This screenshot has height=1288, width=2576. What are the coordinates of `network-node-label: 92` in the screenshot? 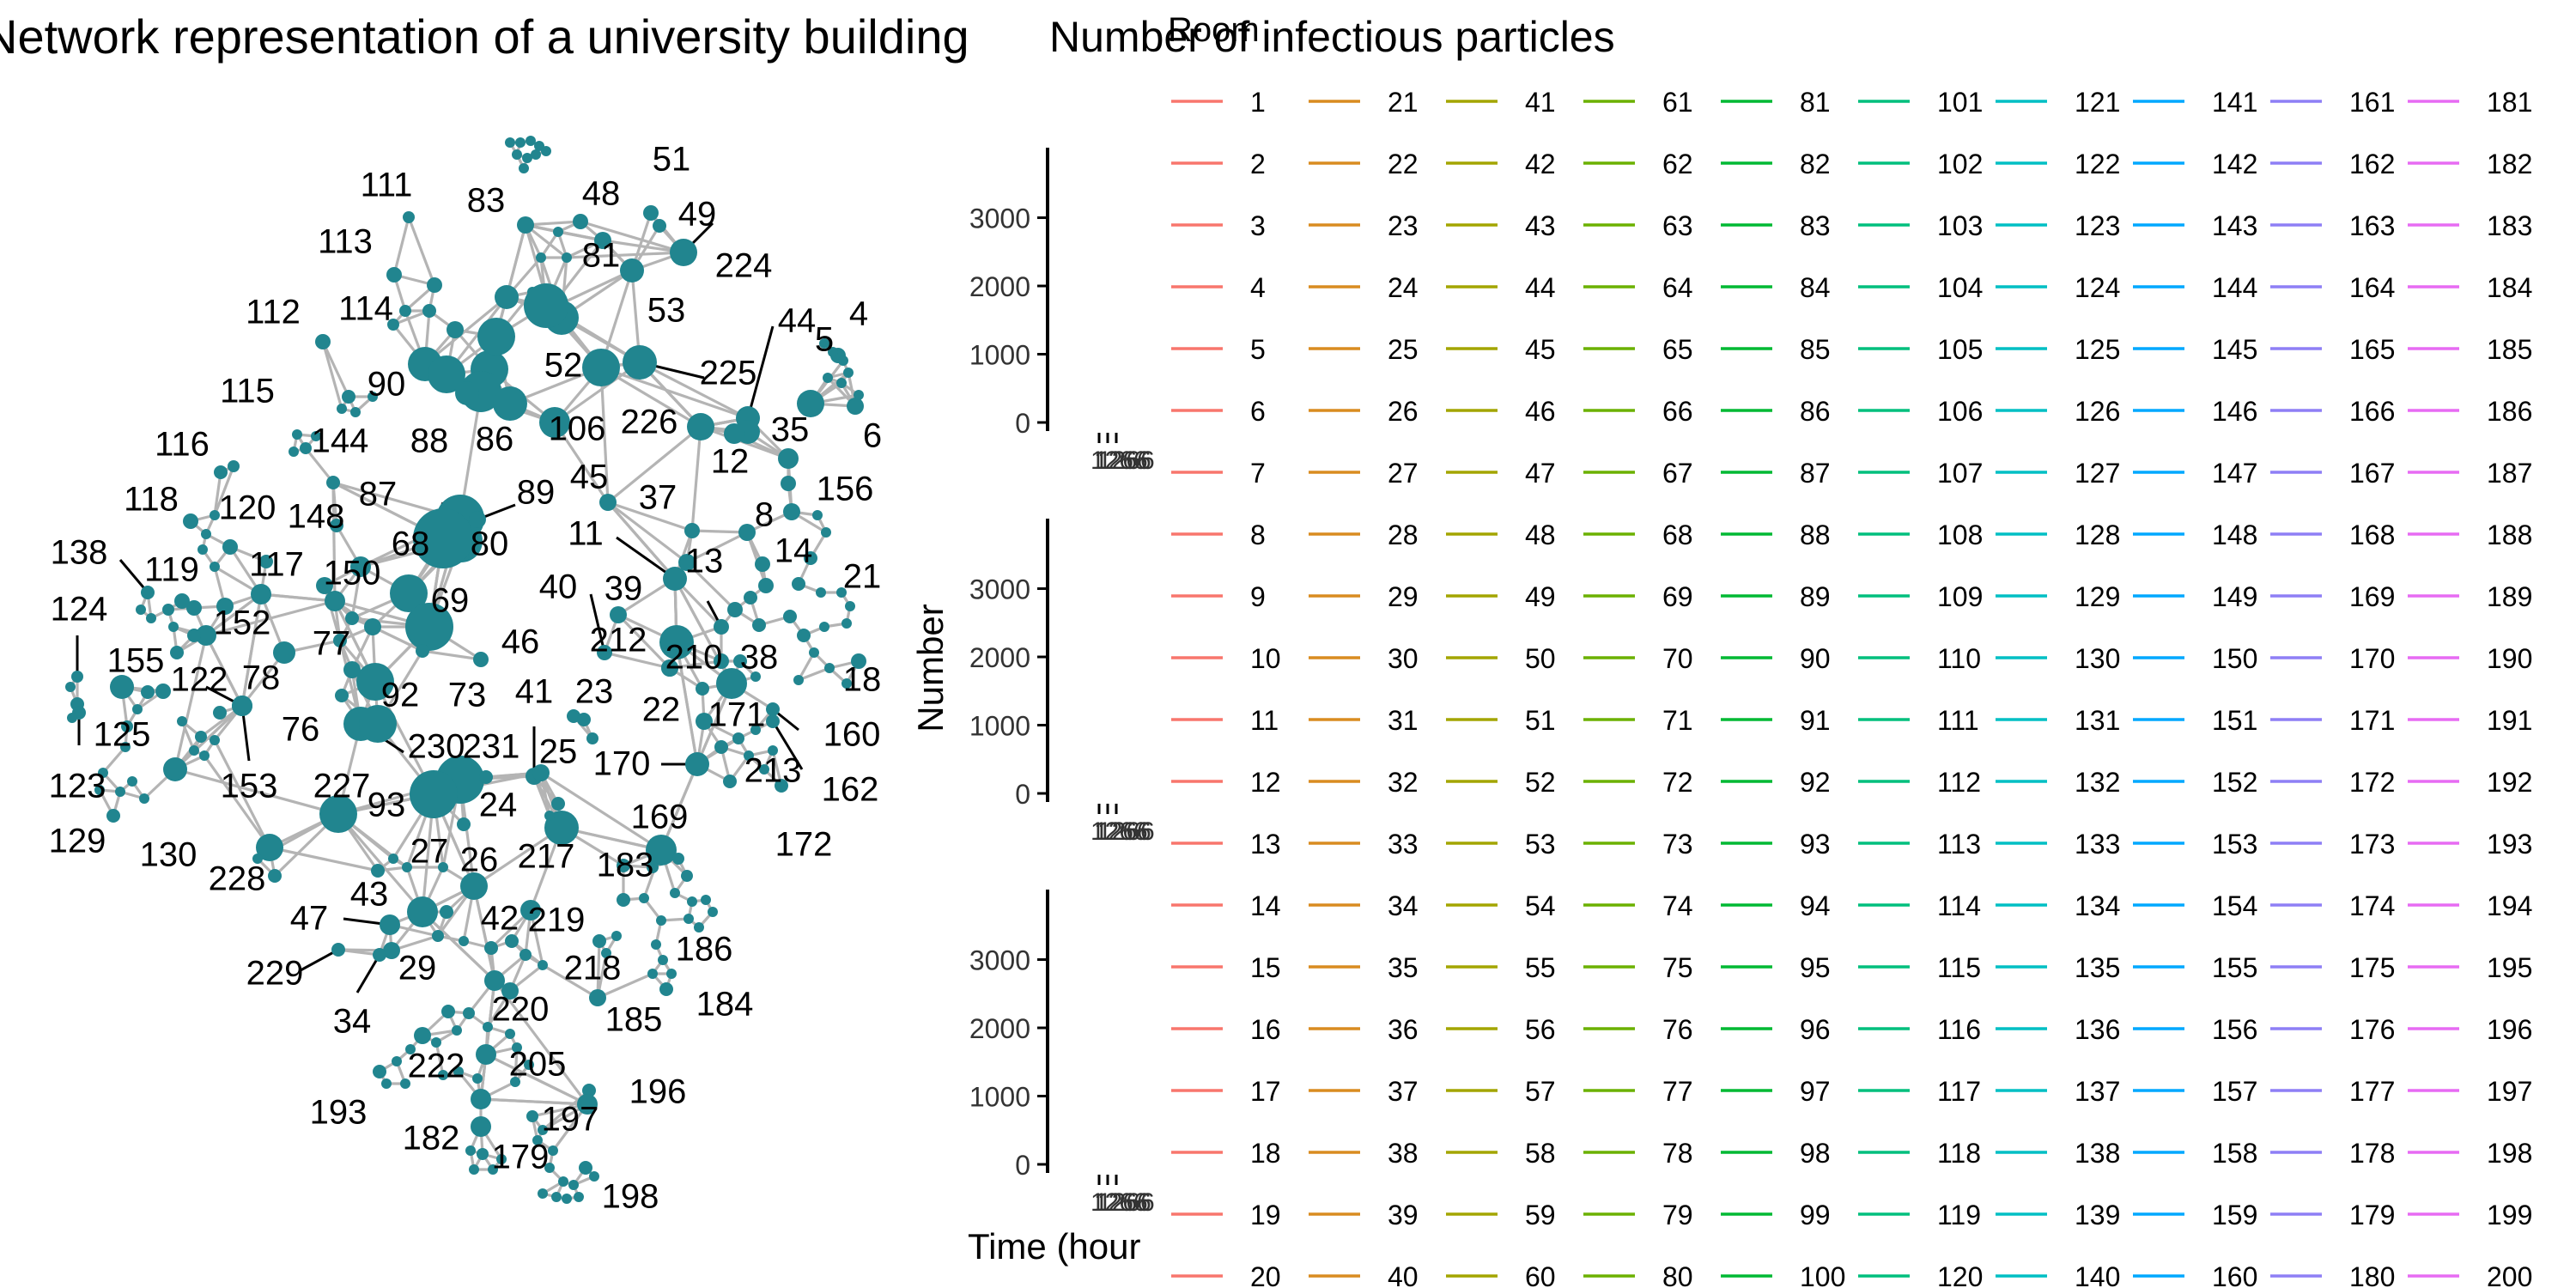 It's located at (400, 695).